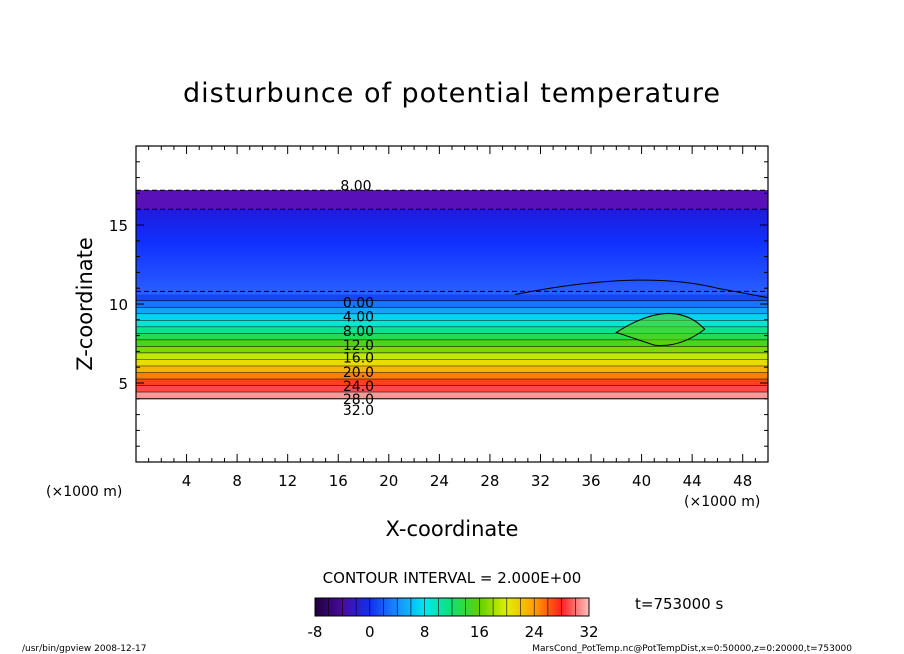 The image size is (904, 654). Describe the element at coordinates (84, 492) in the screenshot. I see `x-unit-left: (×1000 m)` at that location.